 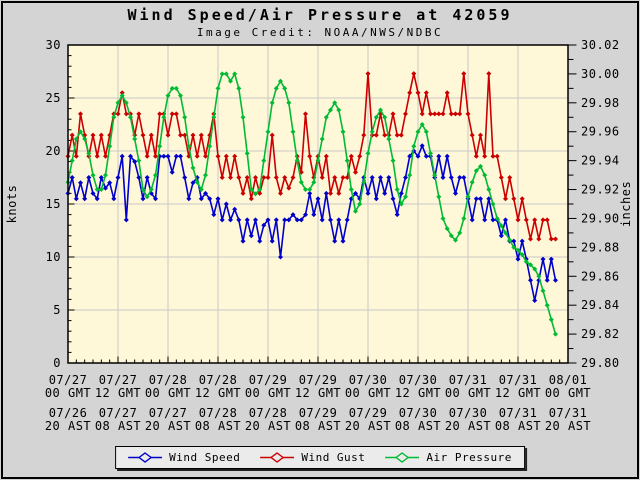 What do you see at coordinates (68, 413) in the screenshot?
I see `x-tick-date-ast: 07/26` at bounding box center [68, 413].